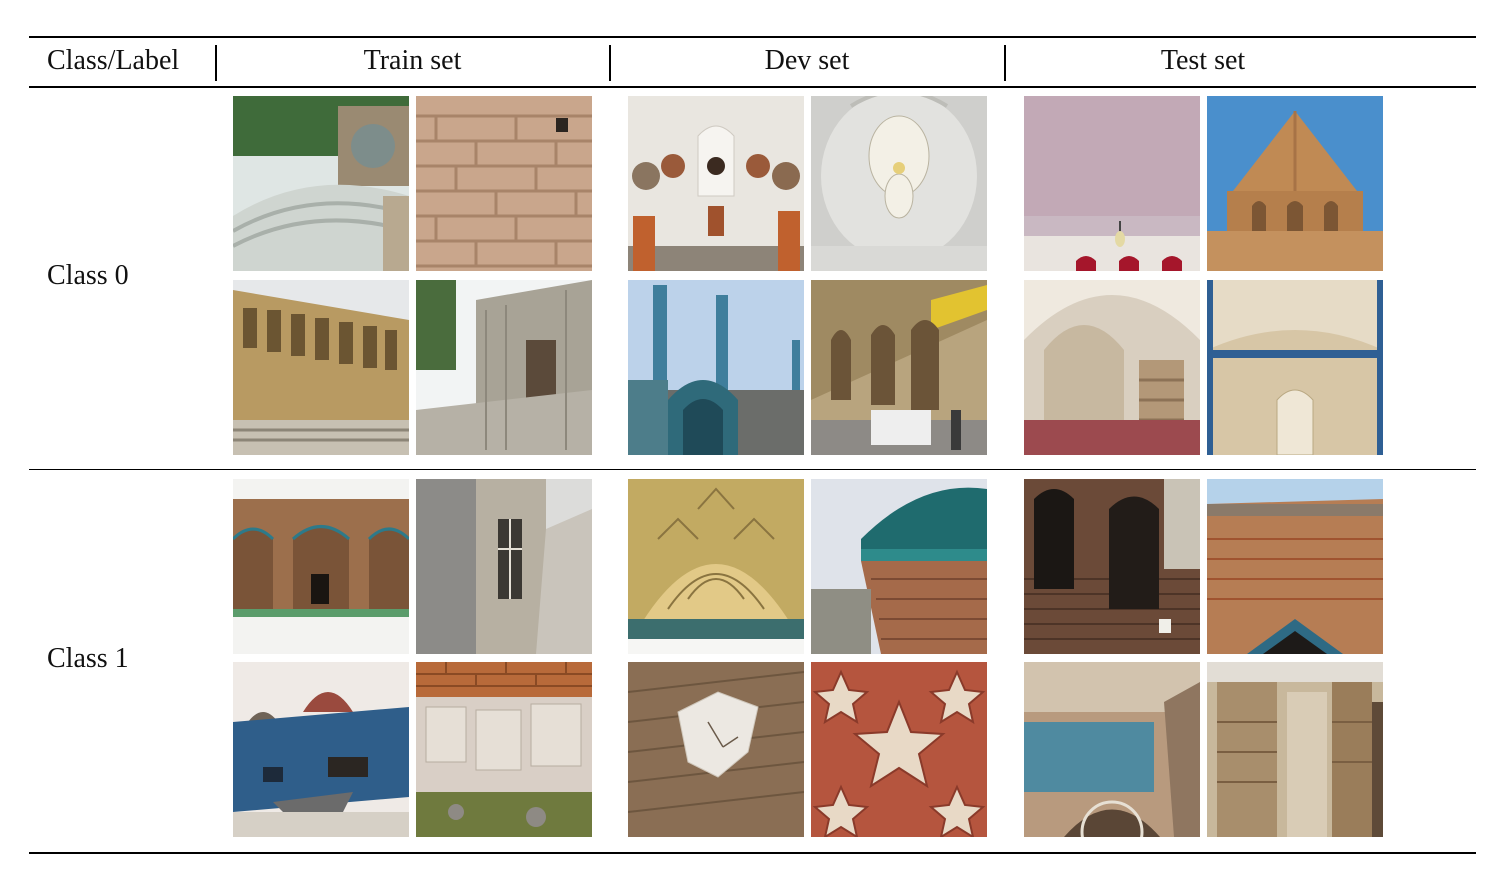 Image resolution: width=1498 pixels, height=879 pixels. I want to click on ceiling-stained-glass-icon, so click(1112, 183).